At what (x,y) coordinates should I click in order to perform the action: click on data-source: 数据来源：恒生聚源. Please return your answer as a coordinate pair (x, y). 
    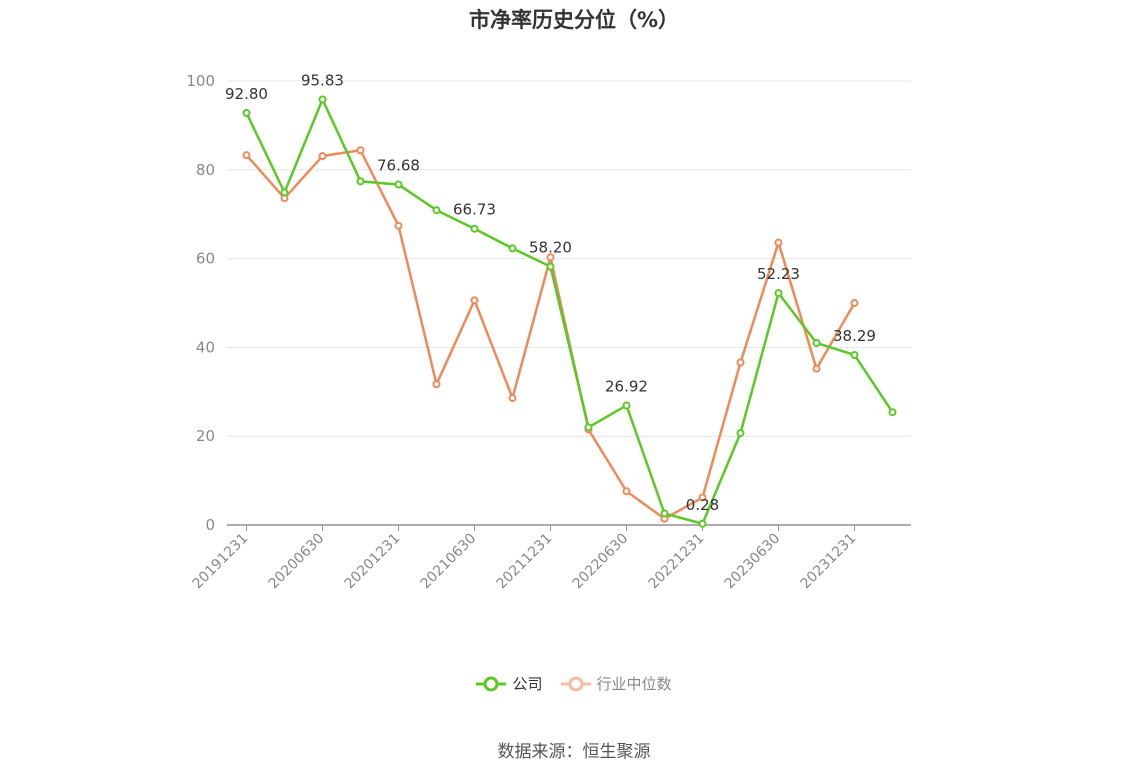
    Looking at the image, I should click on (574, 752).